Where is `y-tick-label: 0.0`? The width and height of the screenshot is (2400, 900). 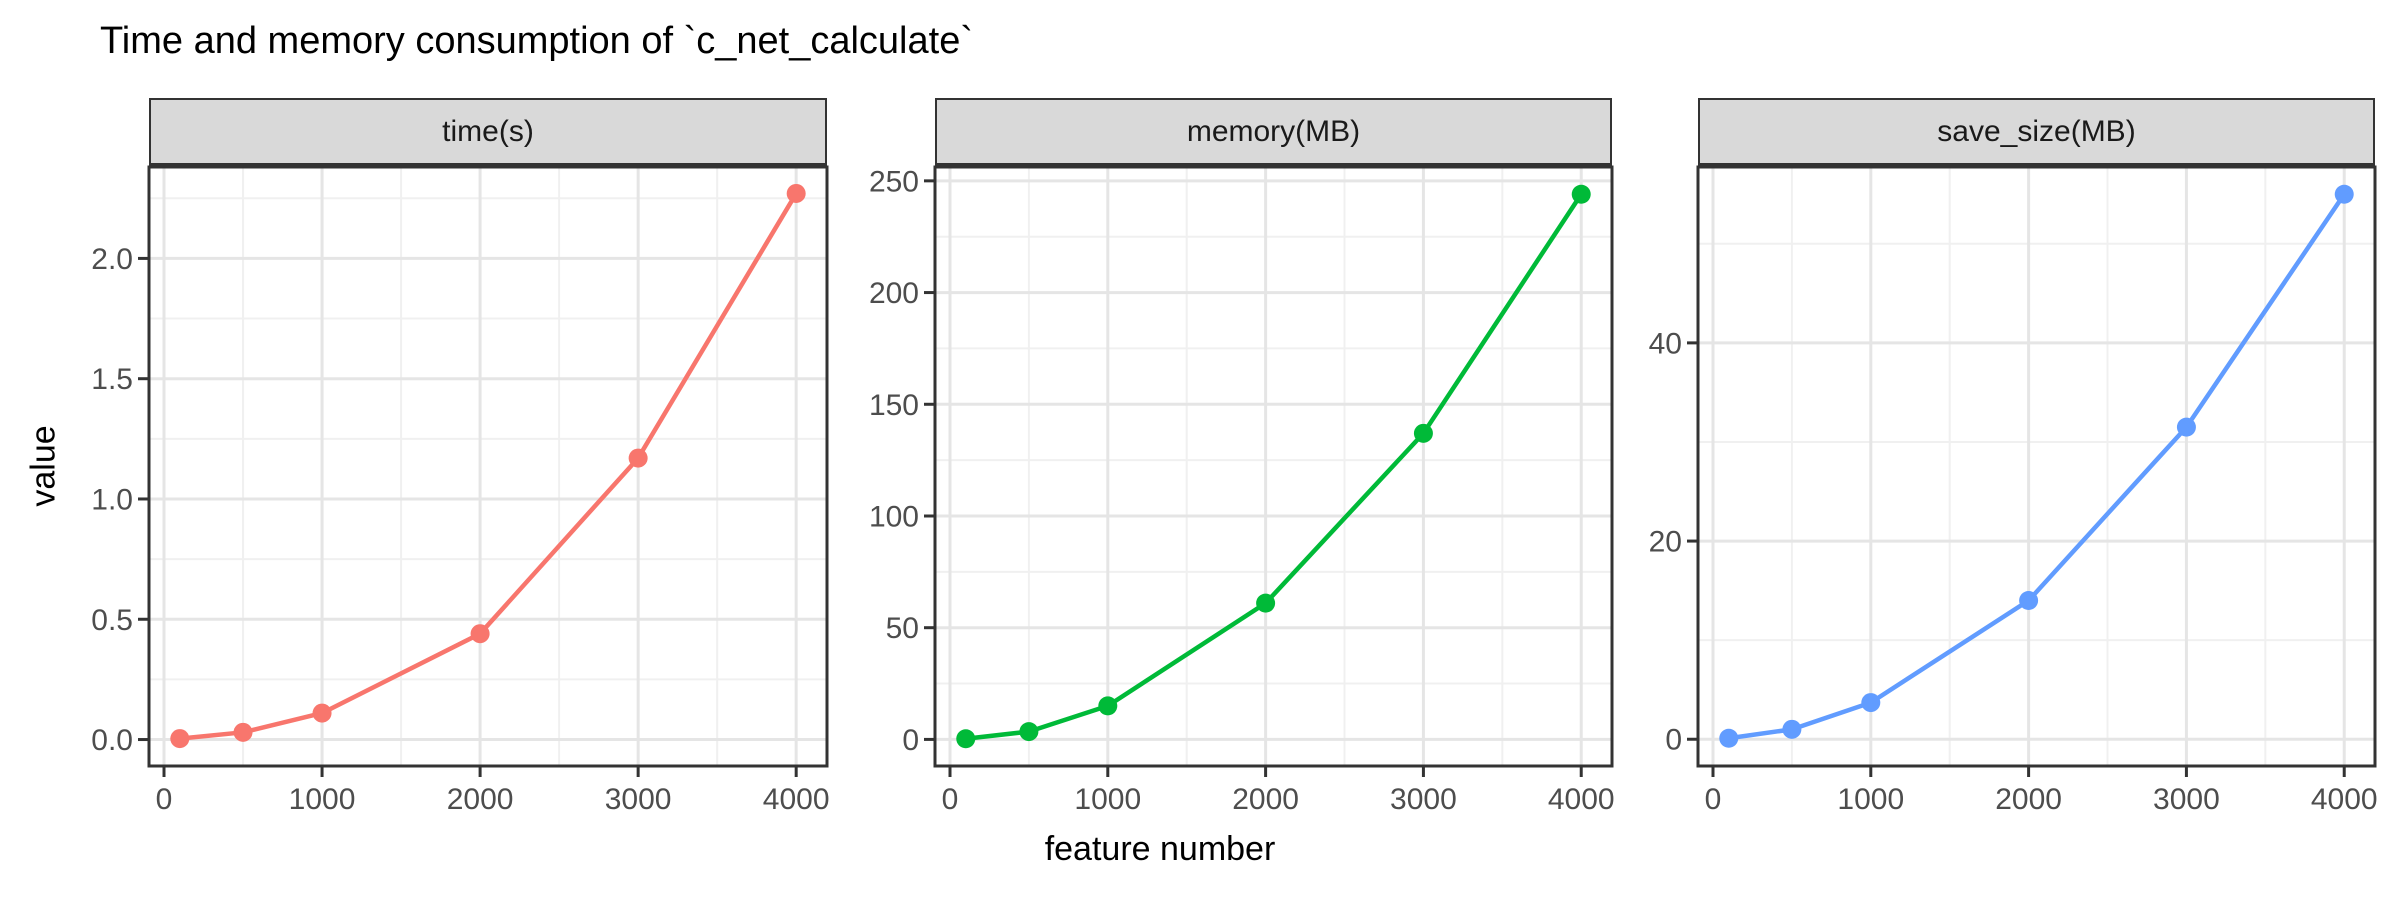
y-tick-label: 0.0 is located at coordinates (112, 740).